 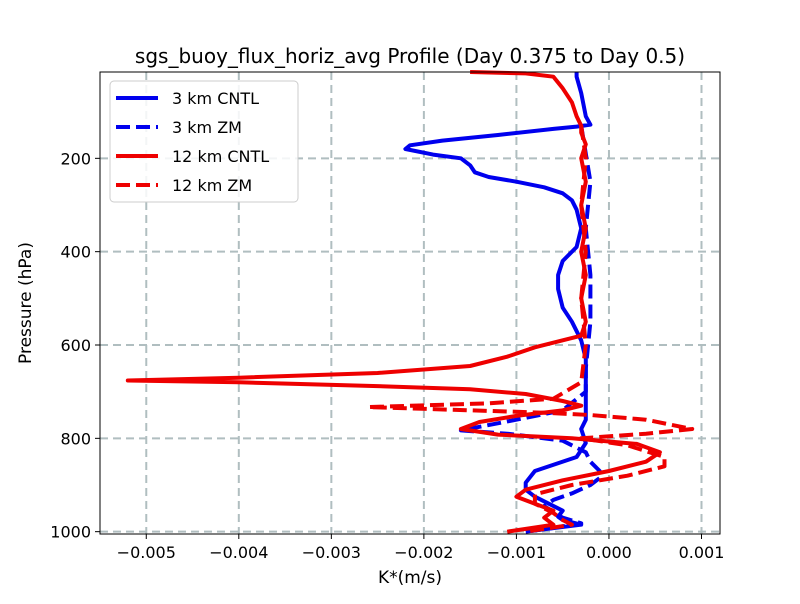 I want to click on y-axis: 200 400 600 800 1000, so click(x=75, y=345).